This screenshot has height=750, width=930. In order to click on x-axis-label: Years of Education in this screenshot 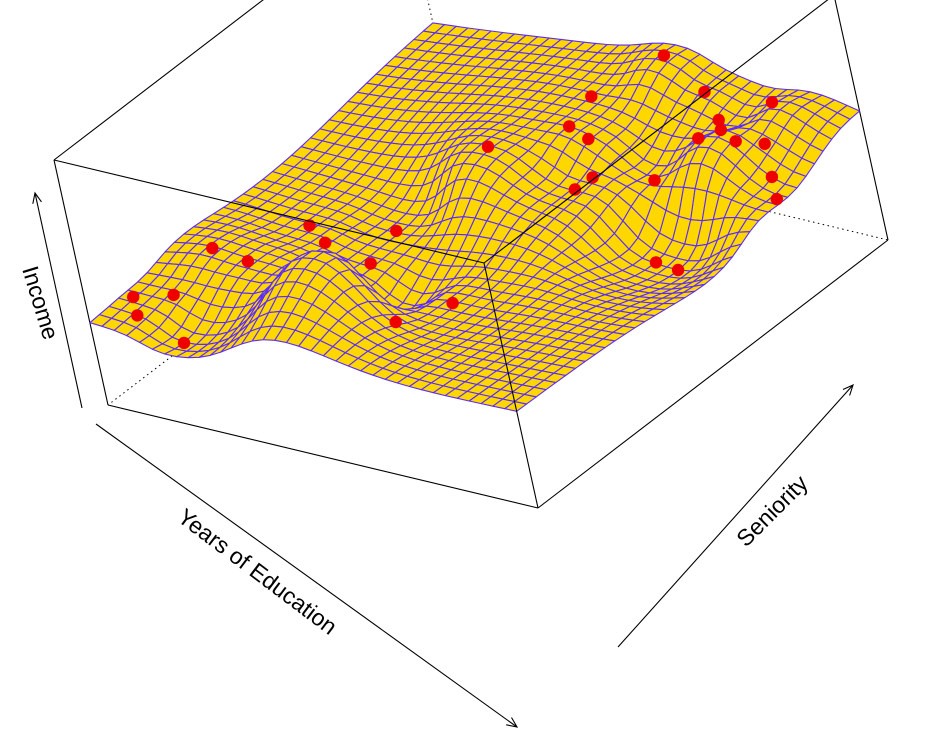, I will do `click(257, 571)`.